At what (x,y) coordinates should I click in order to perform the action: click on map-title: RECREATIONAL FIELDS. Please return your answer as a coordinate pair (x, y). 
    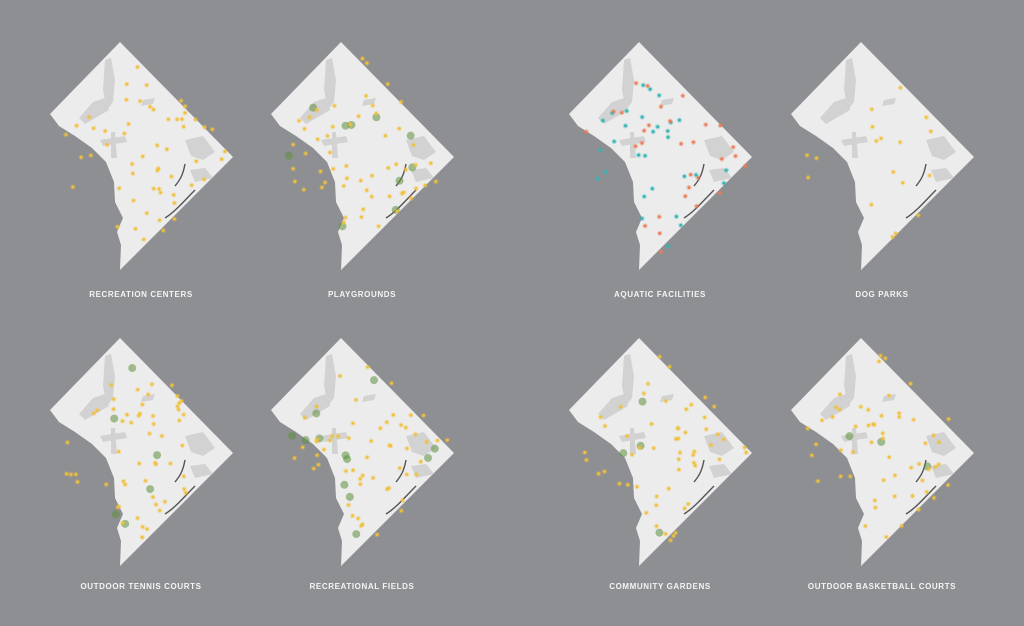
    Looking at the image, I should click on (362, 586).